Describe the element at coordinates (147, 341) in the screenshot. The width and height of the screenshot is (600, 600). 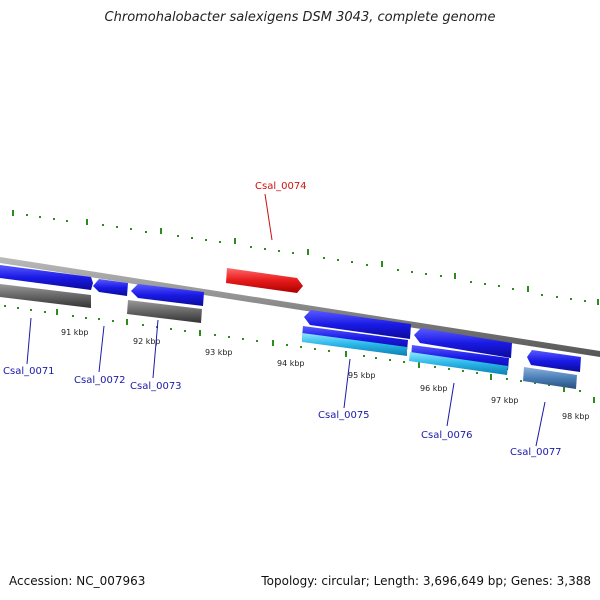
I see `kbp-label: 92 kbp` at that location.